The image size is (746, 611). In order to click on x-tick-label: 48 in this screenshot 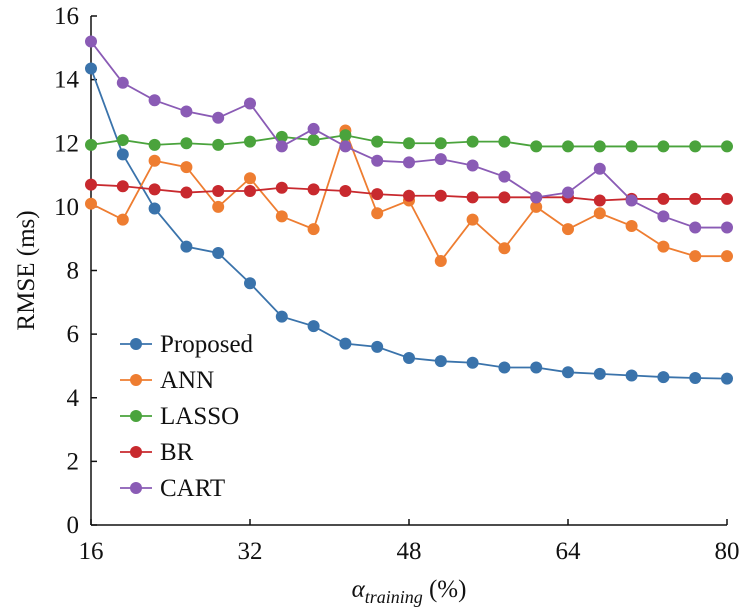, I will do `click(409, 551)`.